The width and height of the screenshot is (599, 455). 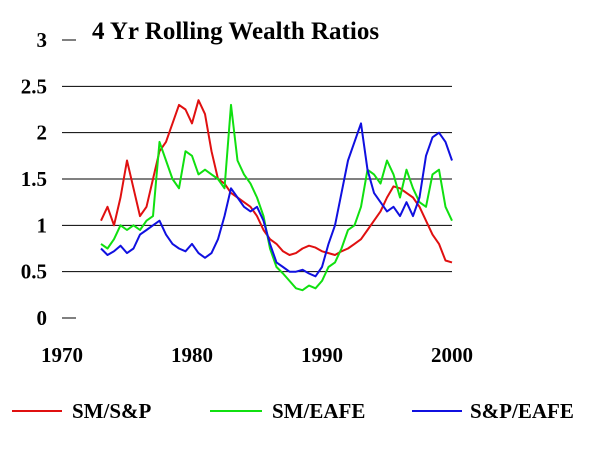 I want to click on legend-label-1: SM/S&P, so click(x=112, y=411).